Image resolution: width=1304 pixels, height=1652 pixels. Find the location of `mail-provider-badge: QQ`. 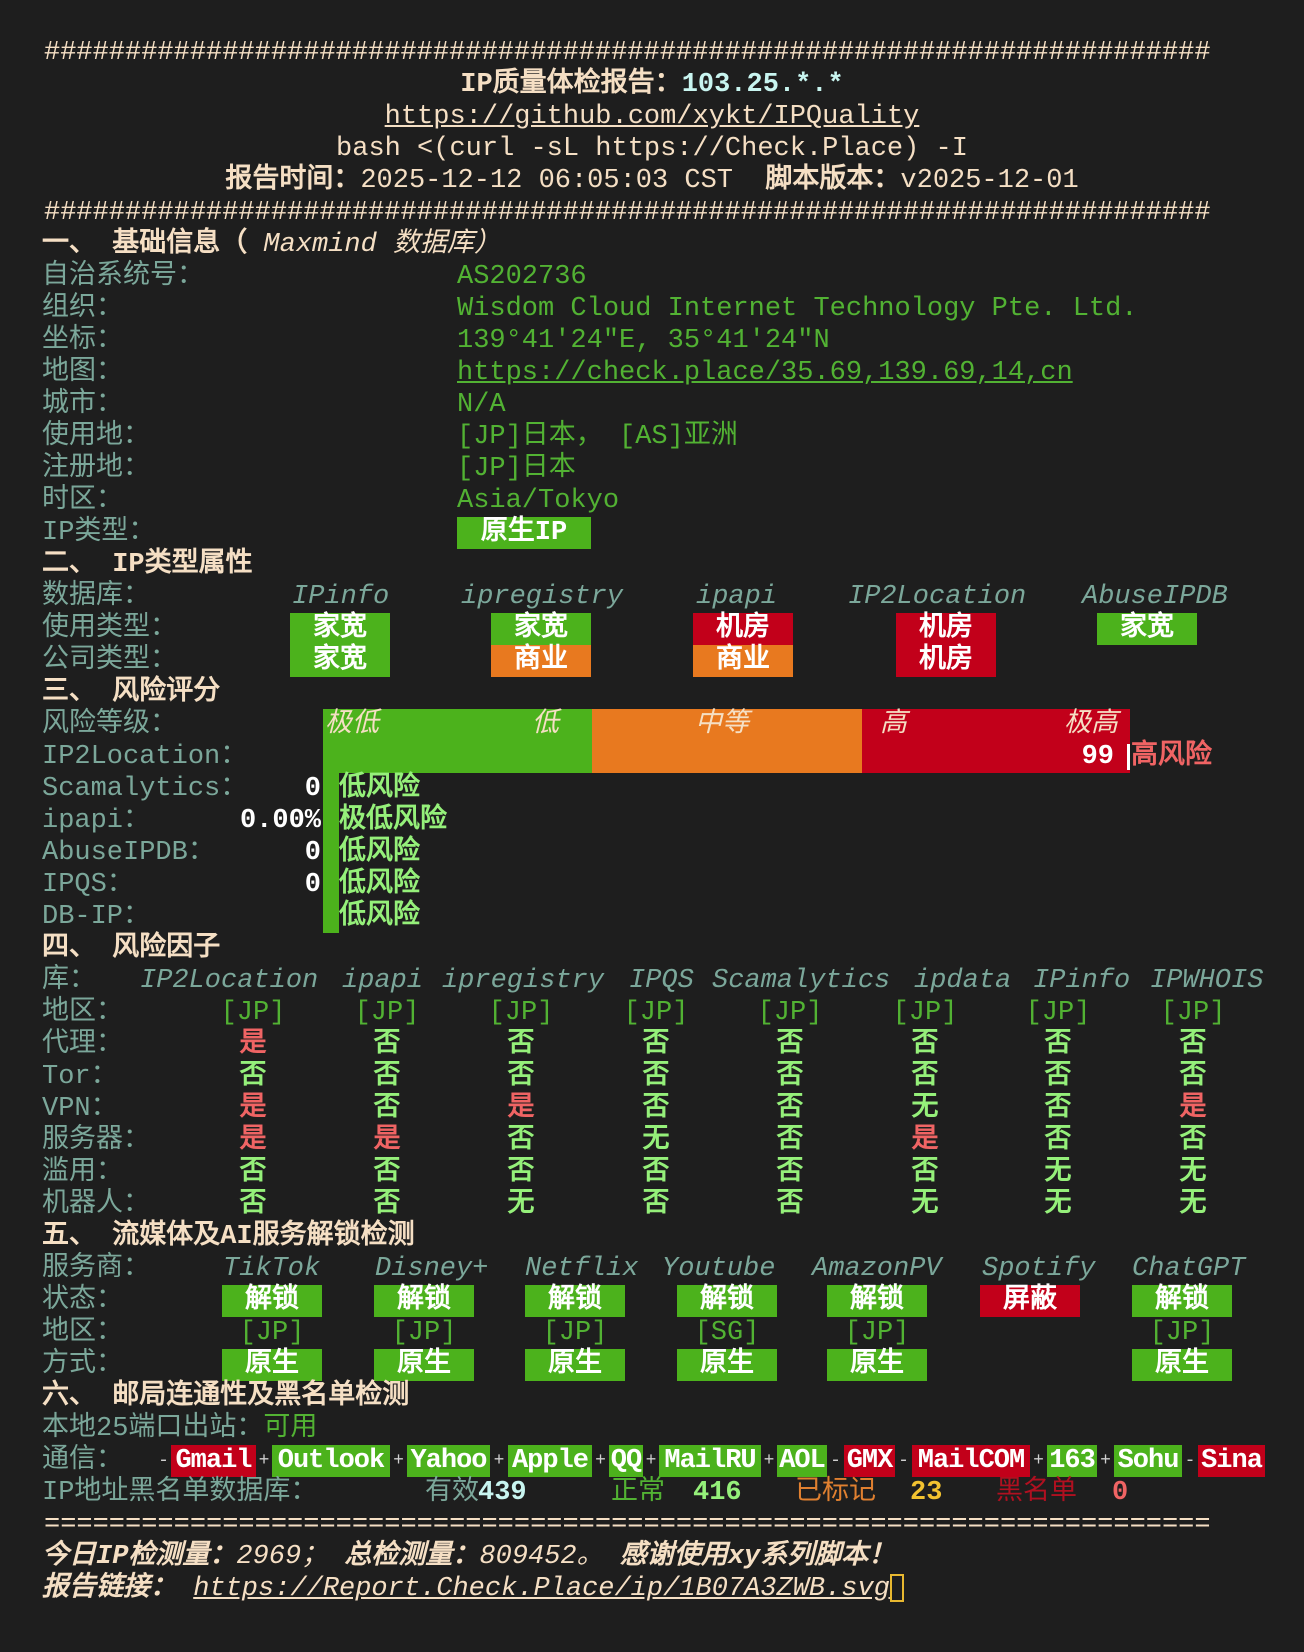

mail-provider-badge: QQ is located at coordinates (626, 1461).